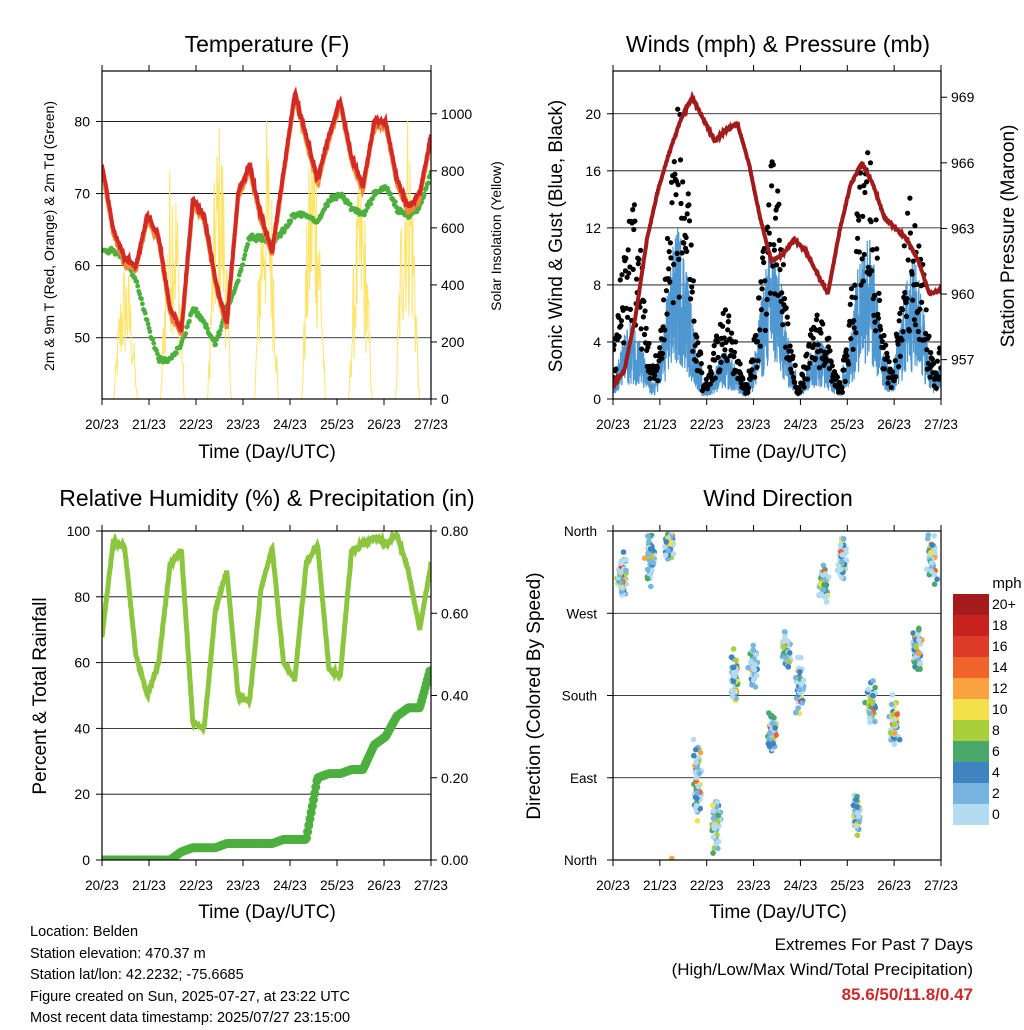  I want to click on winds-plot-area, so click(777, 244).